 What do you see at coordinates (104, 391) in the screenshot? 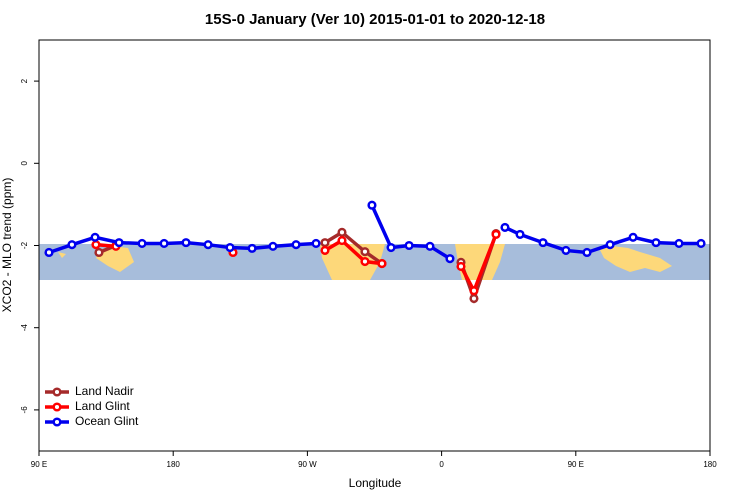
I see `legend-label: Land Nadir` at bounding box center [104, 391].